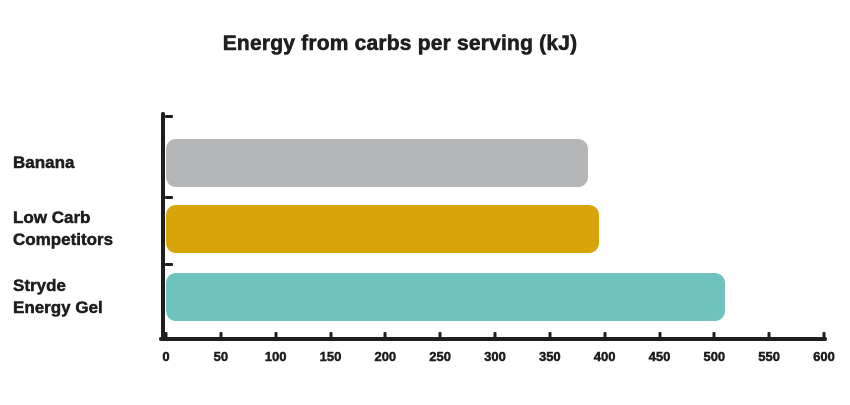  What do you see at coordinates (659, 357) in the screenshot?
I see `x-tick-label: 450` at bounding box center [659, 357].